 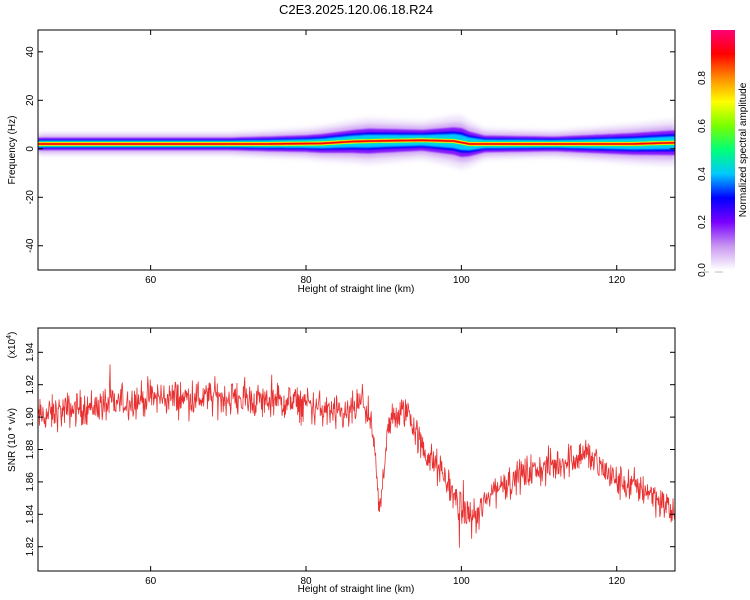 What do you see at coordinates (702, 78) in the screenshot?
I see `colorbar-tick-label: 0.8` at bounding box center [702, 78].